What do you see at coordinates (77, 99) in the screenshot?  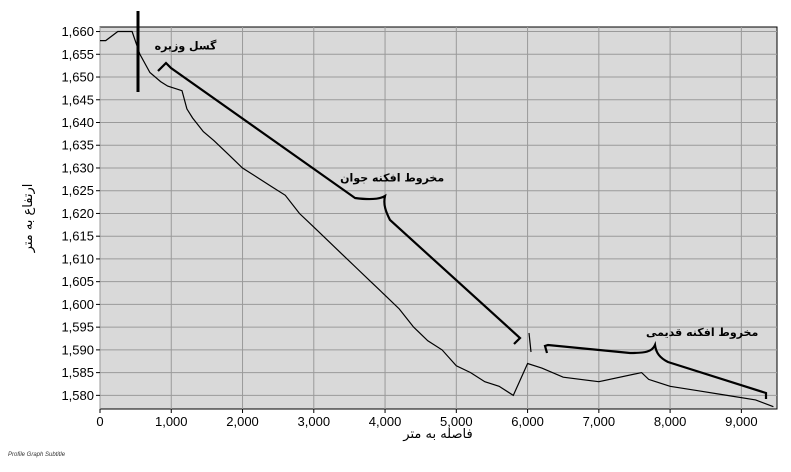 I see `y-tick-label: 1,645` at bounding box center [77, 99].